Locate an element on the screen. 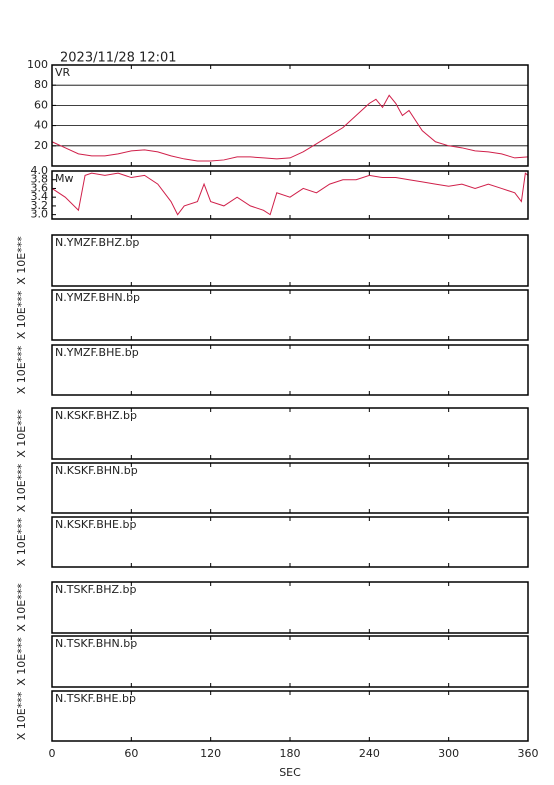 Image resolution: width=554 pixels, height=785 pixels. y-tick-label: 80 is located at coordinates (41, 84).